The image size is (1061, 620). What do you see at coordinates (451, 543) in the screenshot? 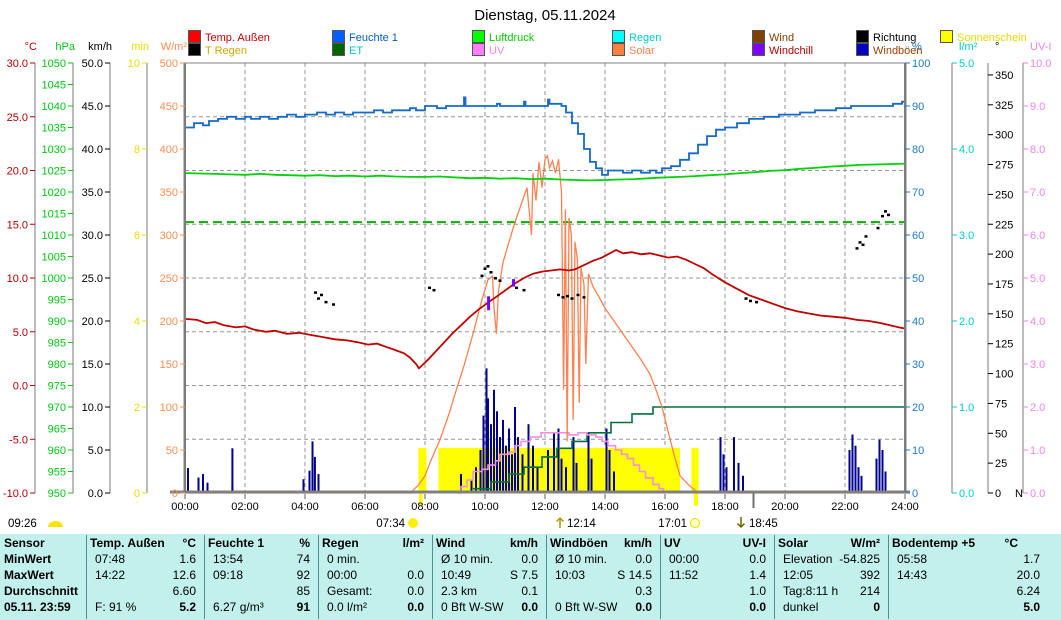
I see `table-col-header: Wind` at bounding box center [451, 543].